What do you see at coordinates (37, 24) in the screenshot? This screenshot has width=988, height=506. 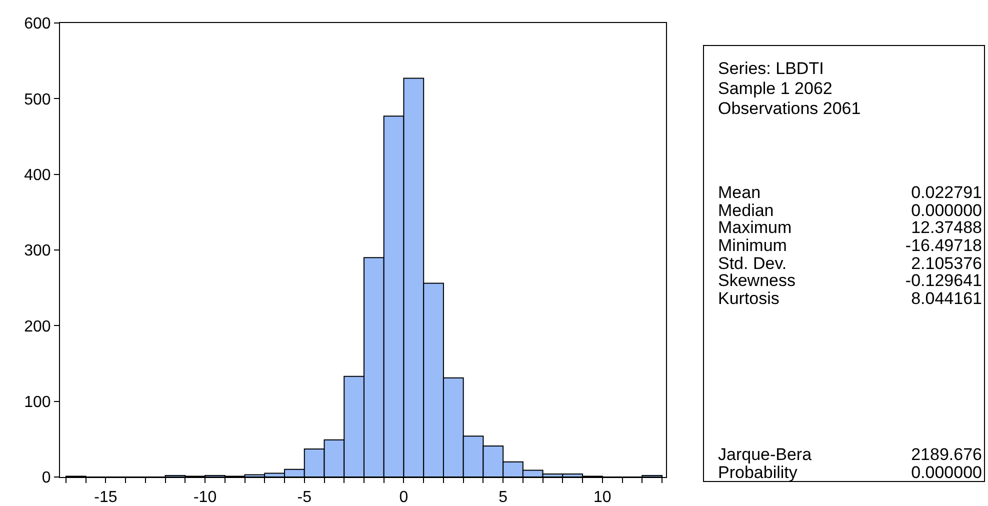 I see `y-tick-label: 600` at bounding box center [37, 24].